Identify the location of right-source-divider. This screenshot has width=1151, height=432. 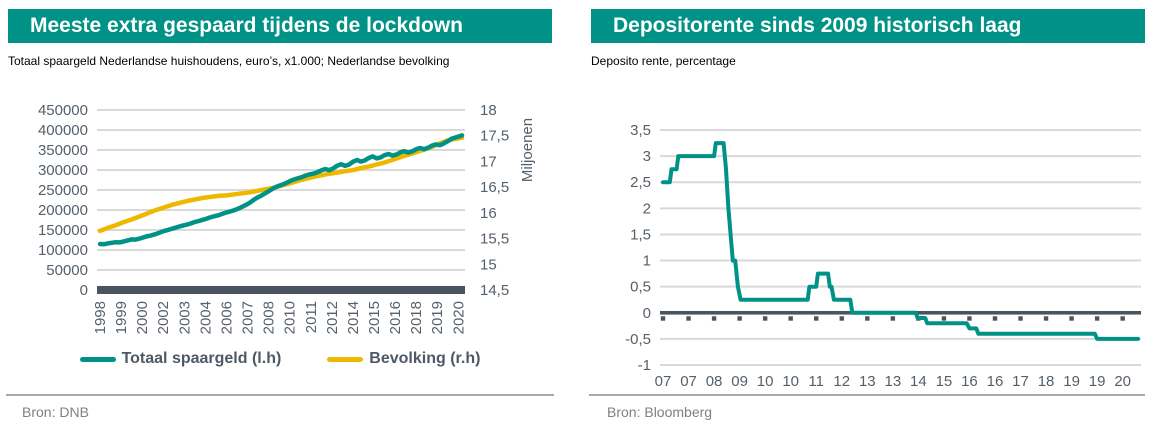
(867, 395).